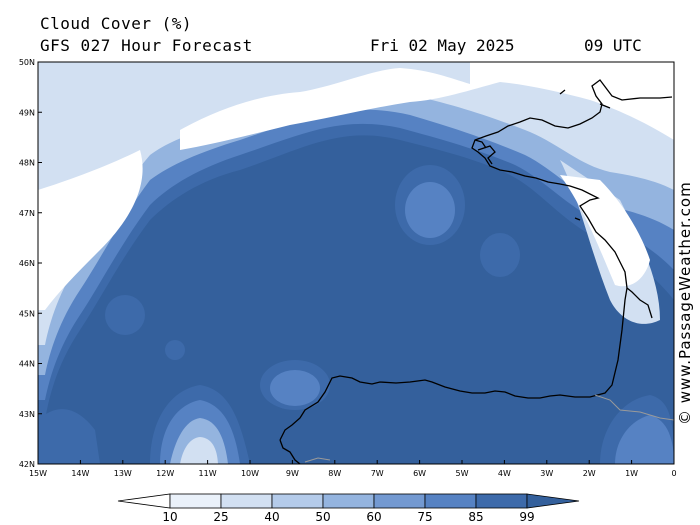 The image size is (700, 525). I want to click on legend-level-label: 99, so click(526, 517).